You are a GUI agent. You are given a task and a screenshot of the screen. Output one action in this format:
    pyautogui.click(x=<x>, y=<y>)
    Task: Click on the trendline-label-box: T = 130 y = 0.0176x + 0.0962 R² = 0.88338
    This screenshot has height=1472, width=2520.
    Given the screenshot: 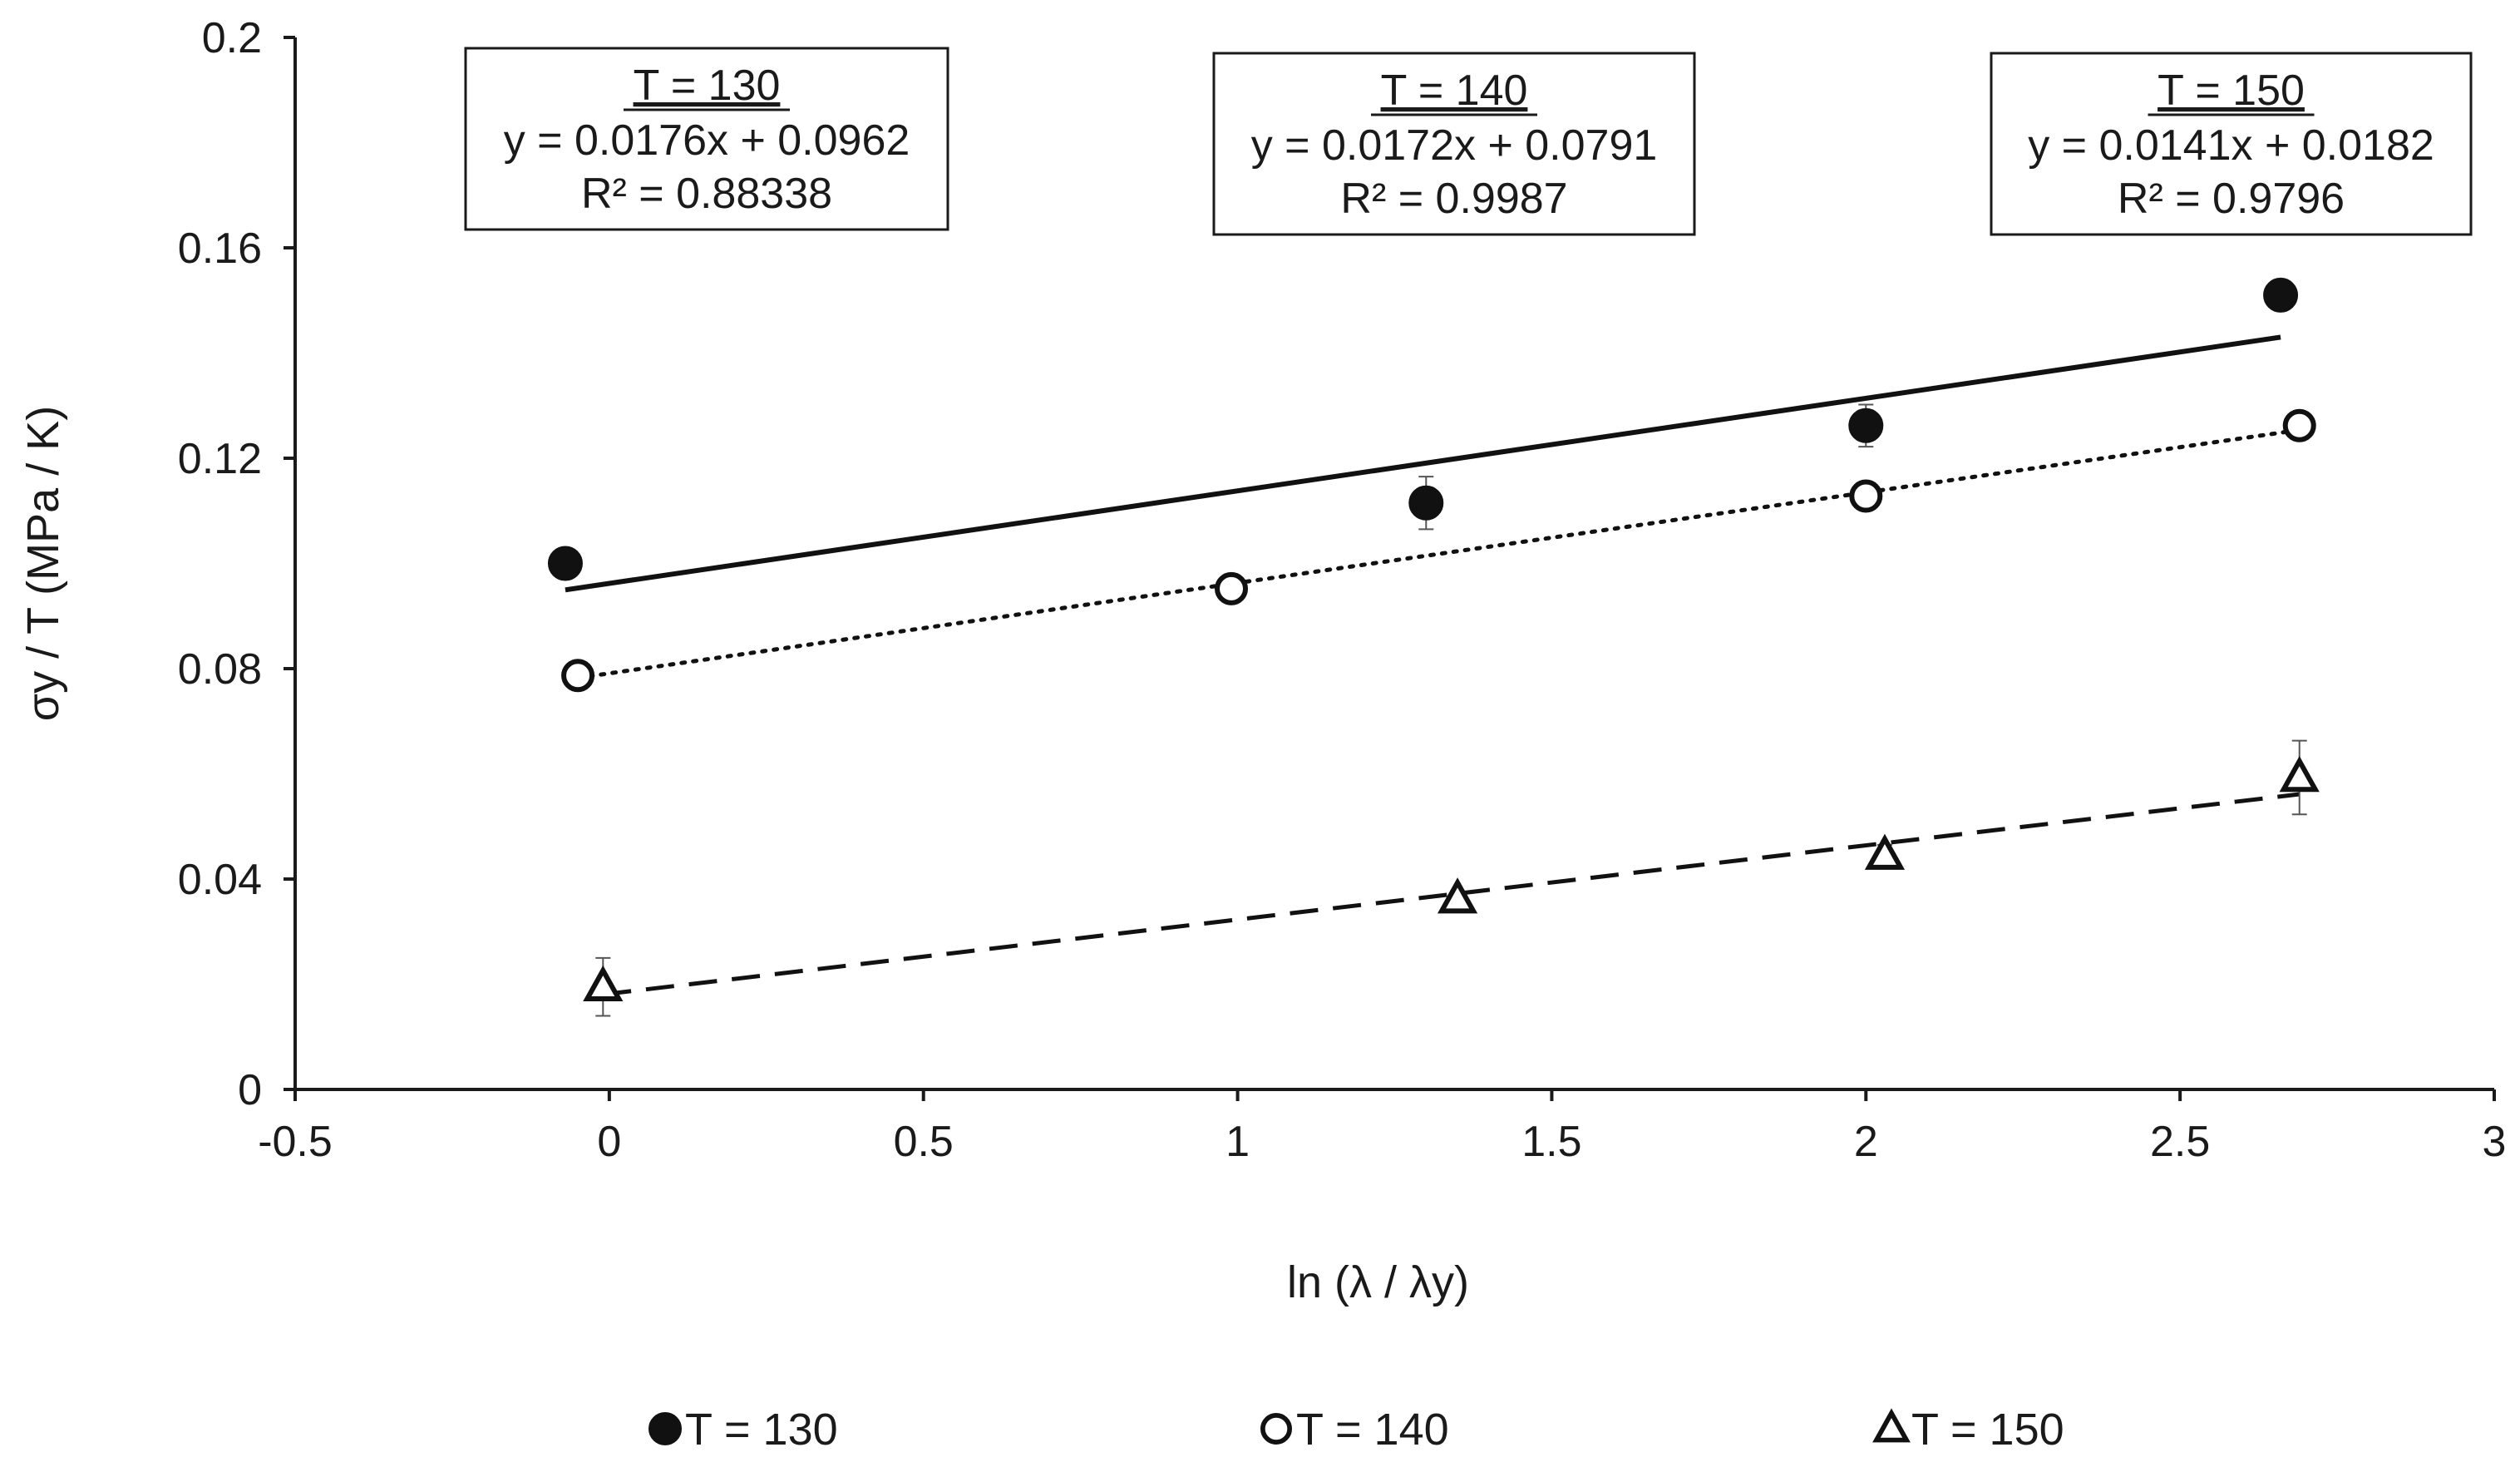 What is the action you would take?
    pyautogui.click(x=706, y=139)
    